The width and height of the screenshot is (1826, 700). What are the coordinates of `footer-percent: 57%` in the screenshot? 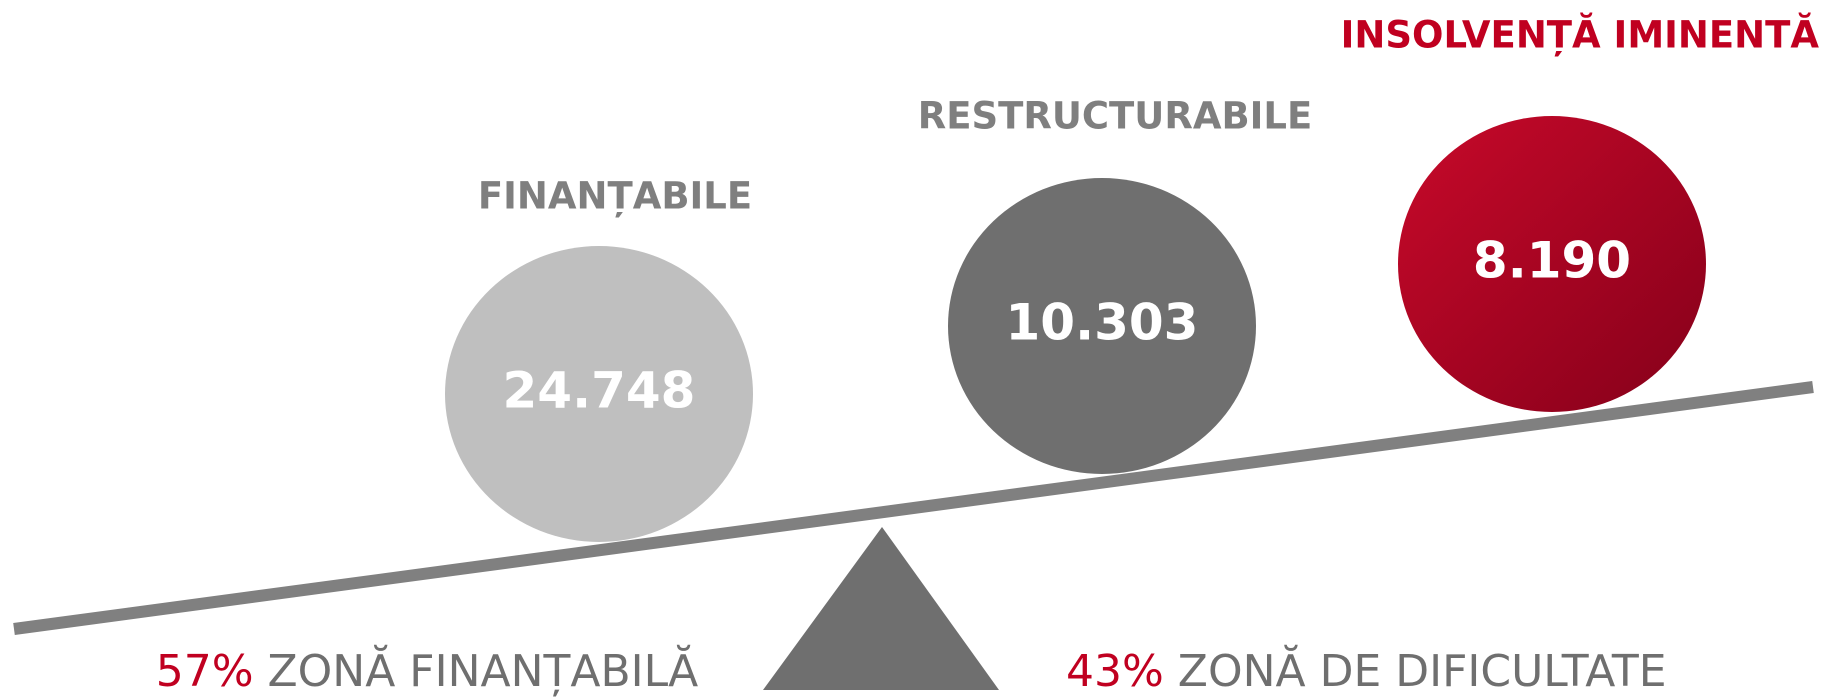 It's located at (205, 671).